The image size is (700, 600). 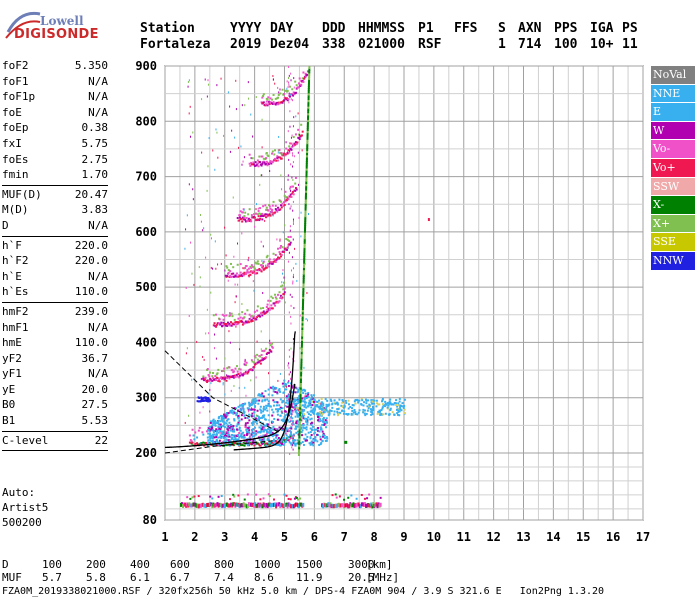 What do you see at coordinates (12, 112) in the screenshot?
I see `param-name: foE` at bounding box center [12, 112].